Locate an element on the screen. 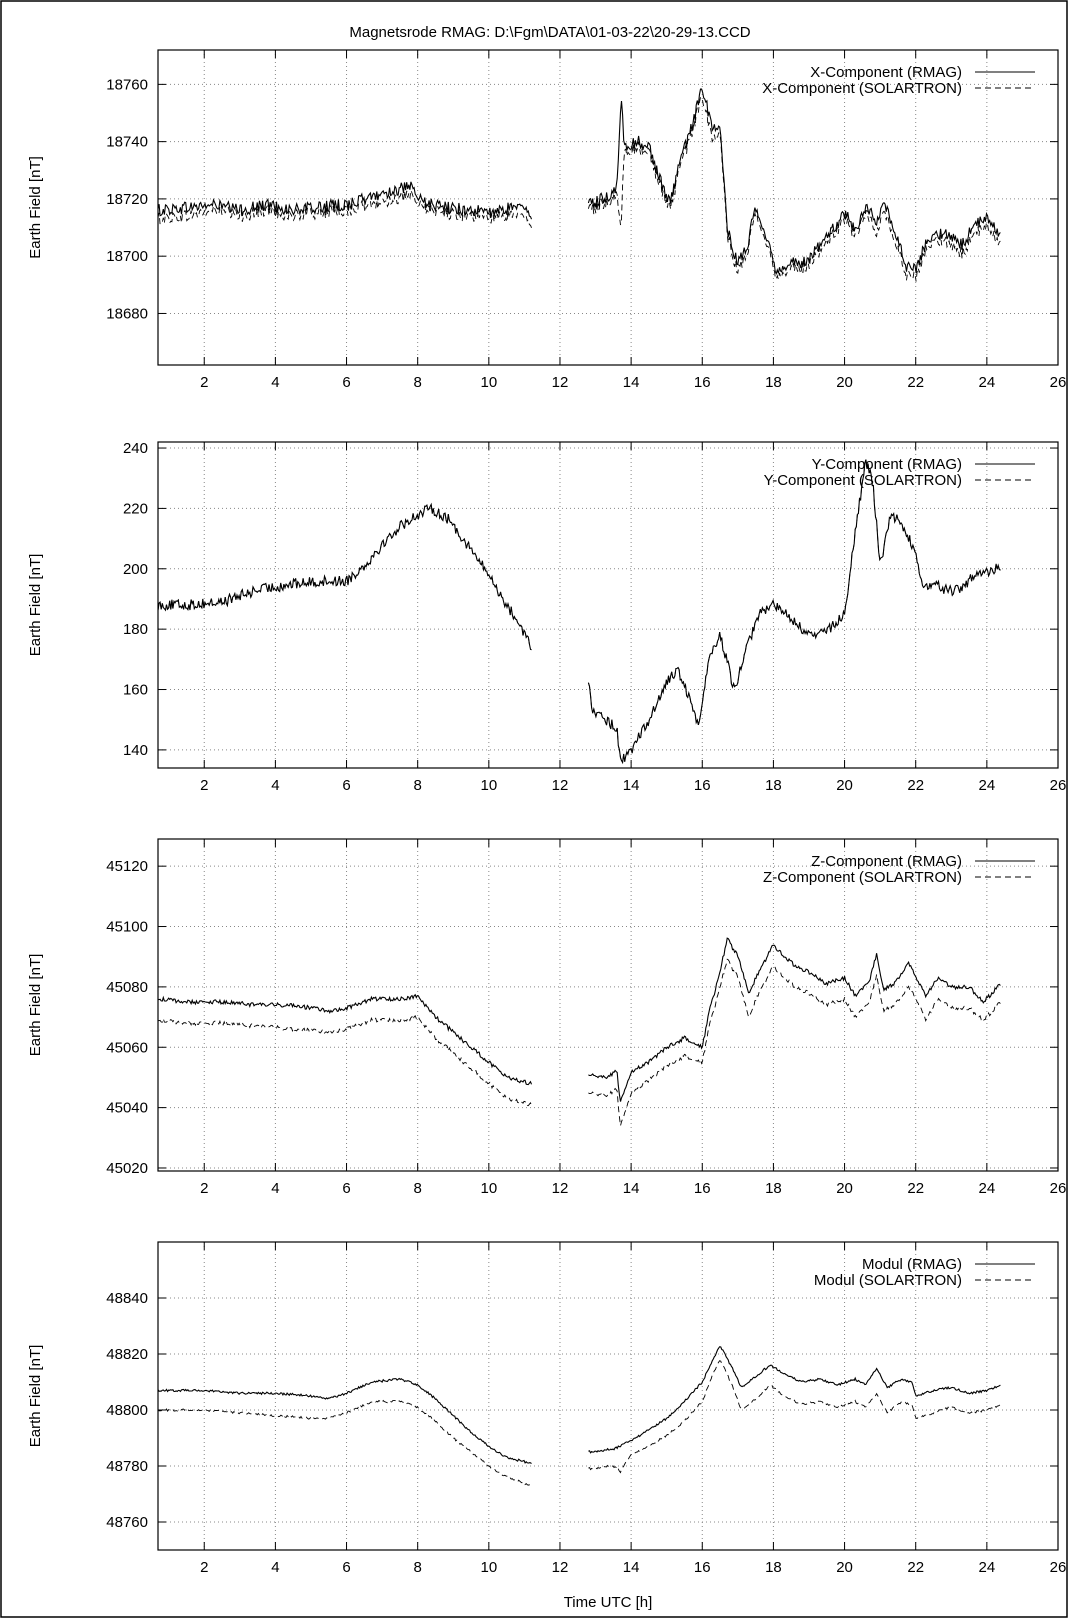  legend-label: Modul (RMAG) is located at coordinates (912, 1264).